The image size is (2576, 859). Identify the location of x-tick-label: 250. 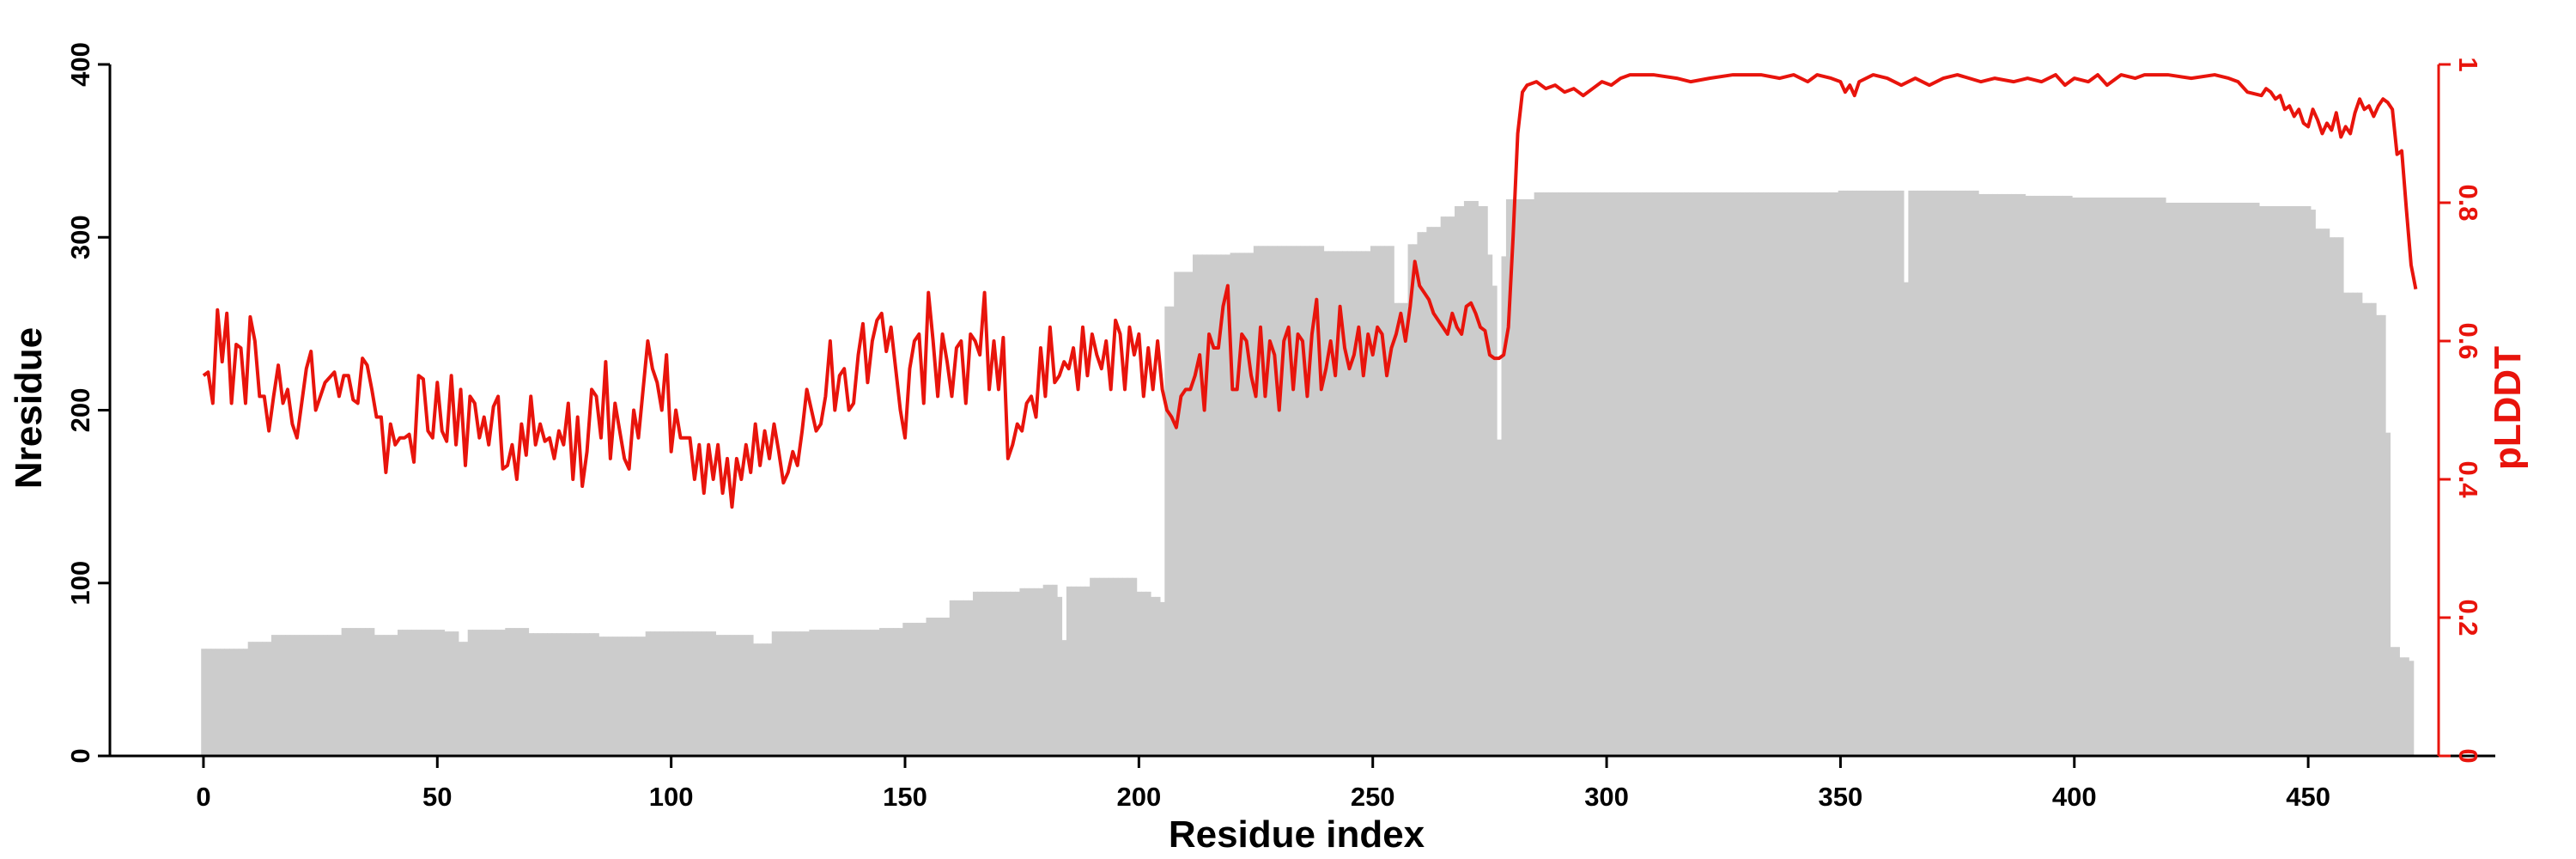
(1373, 797).